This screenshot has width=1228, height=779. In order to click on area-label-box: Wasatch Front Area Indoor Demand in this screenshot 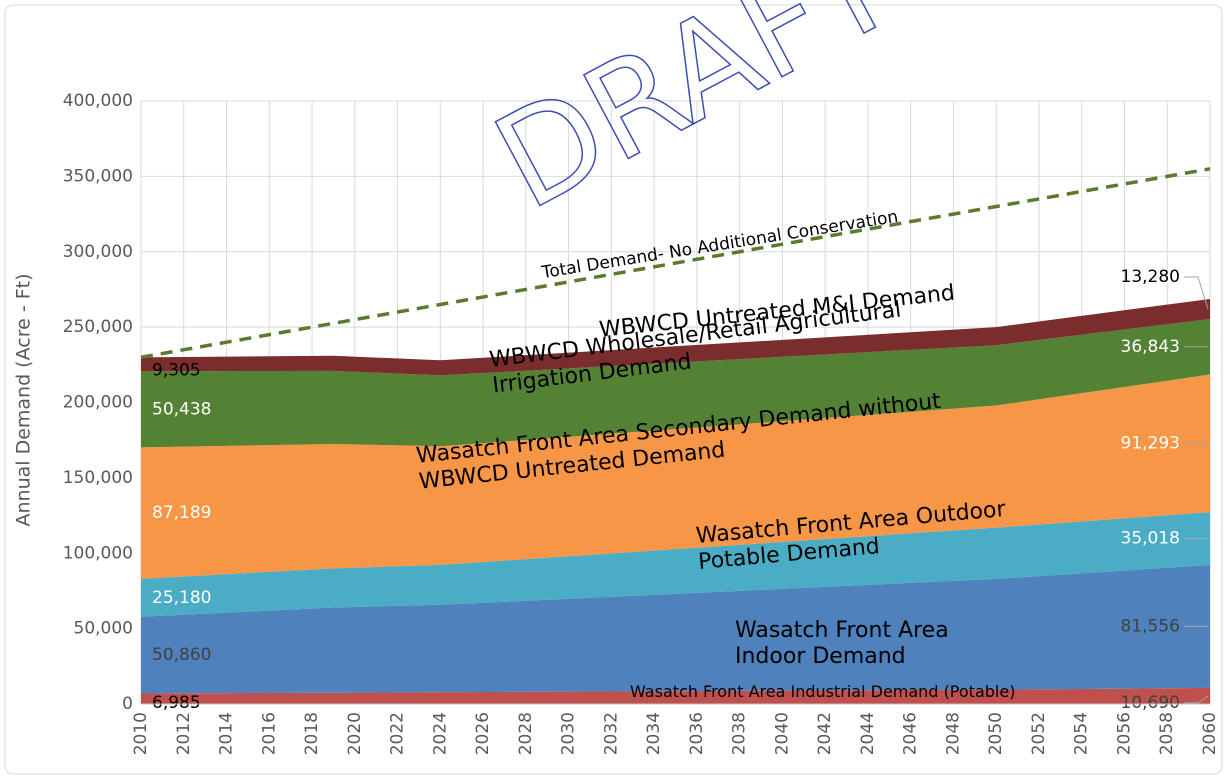, I will do `click(842, 644)`.